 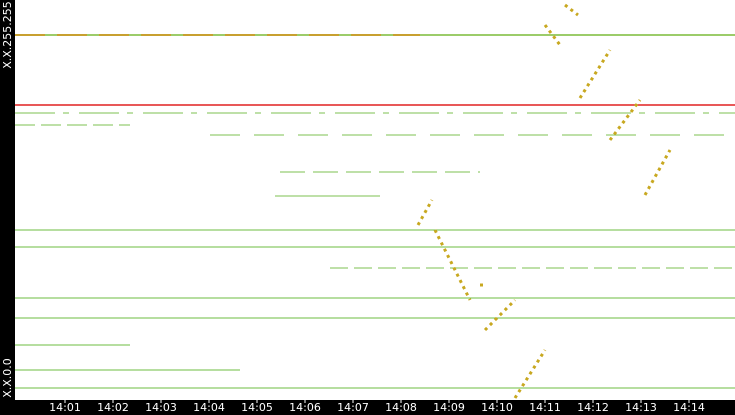 What do you see at coordinates (593, 407) in the screenshot?
I see `x-tick-label: 14:12` at bounding box center [593, 407].